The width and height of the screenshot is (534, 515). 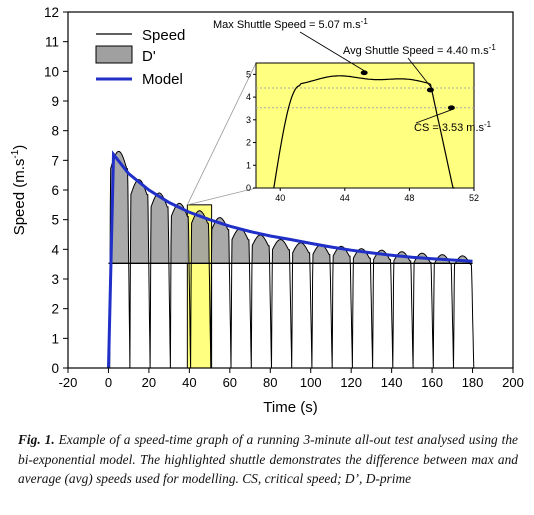 What do you see at coordinates (55, 101) in the screenshot?
I see `y-tick-label: 9` at bounding box center [55, 101].